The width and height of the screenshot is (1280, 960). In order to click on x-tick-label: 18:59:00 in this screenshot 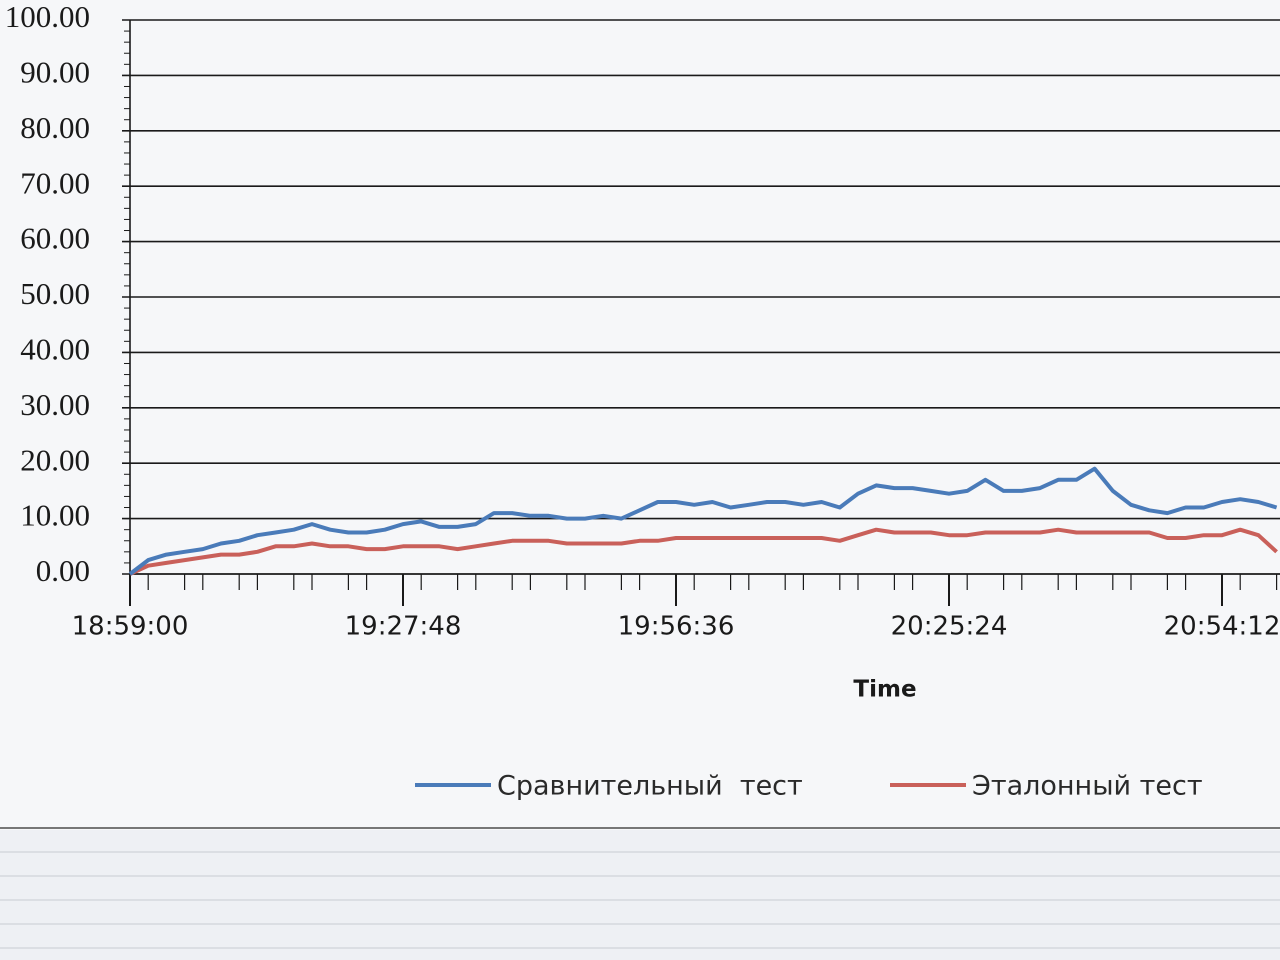, I will do `click(130, 627)`.